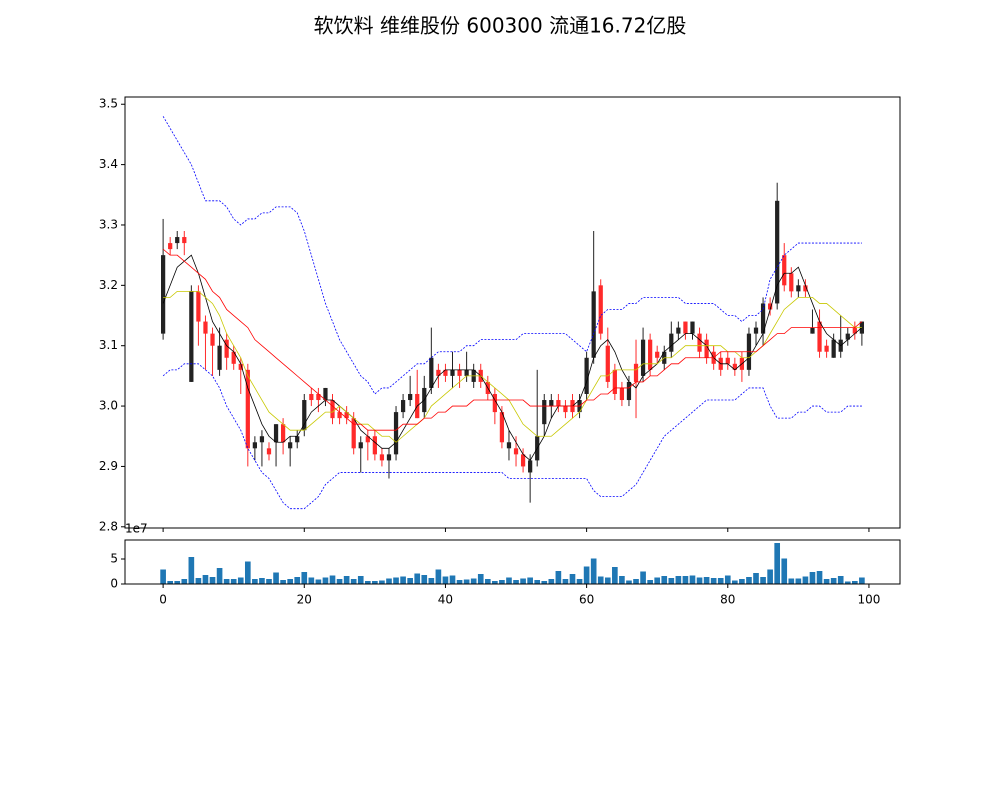 Image resolution: width=1000 pixels, height=800 pixels. I want to click on y-tick-label: 3.1, so click(108, 345).